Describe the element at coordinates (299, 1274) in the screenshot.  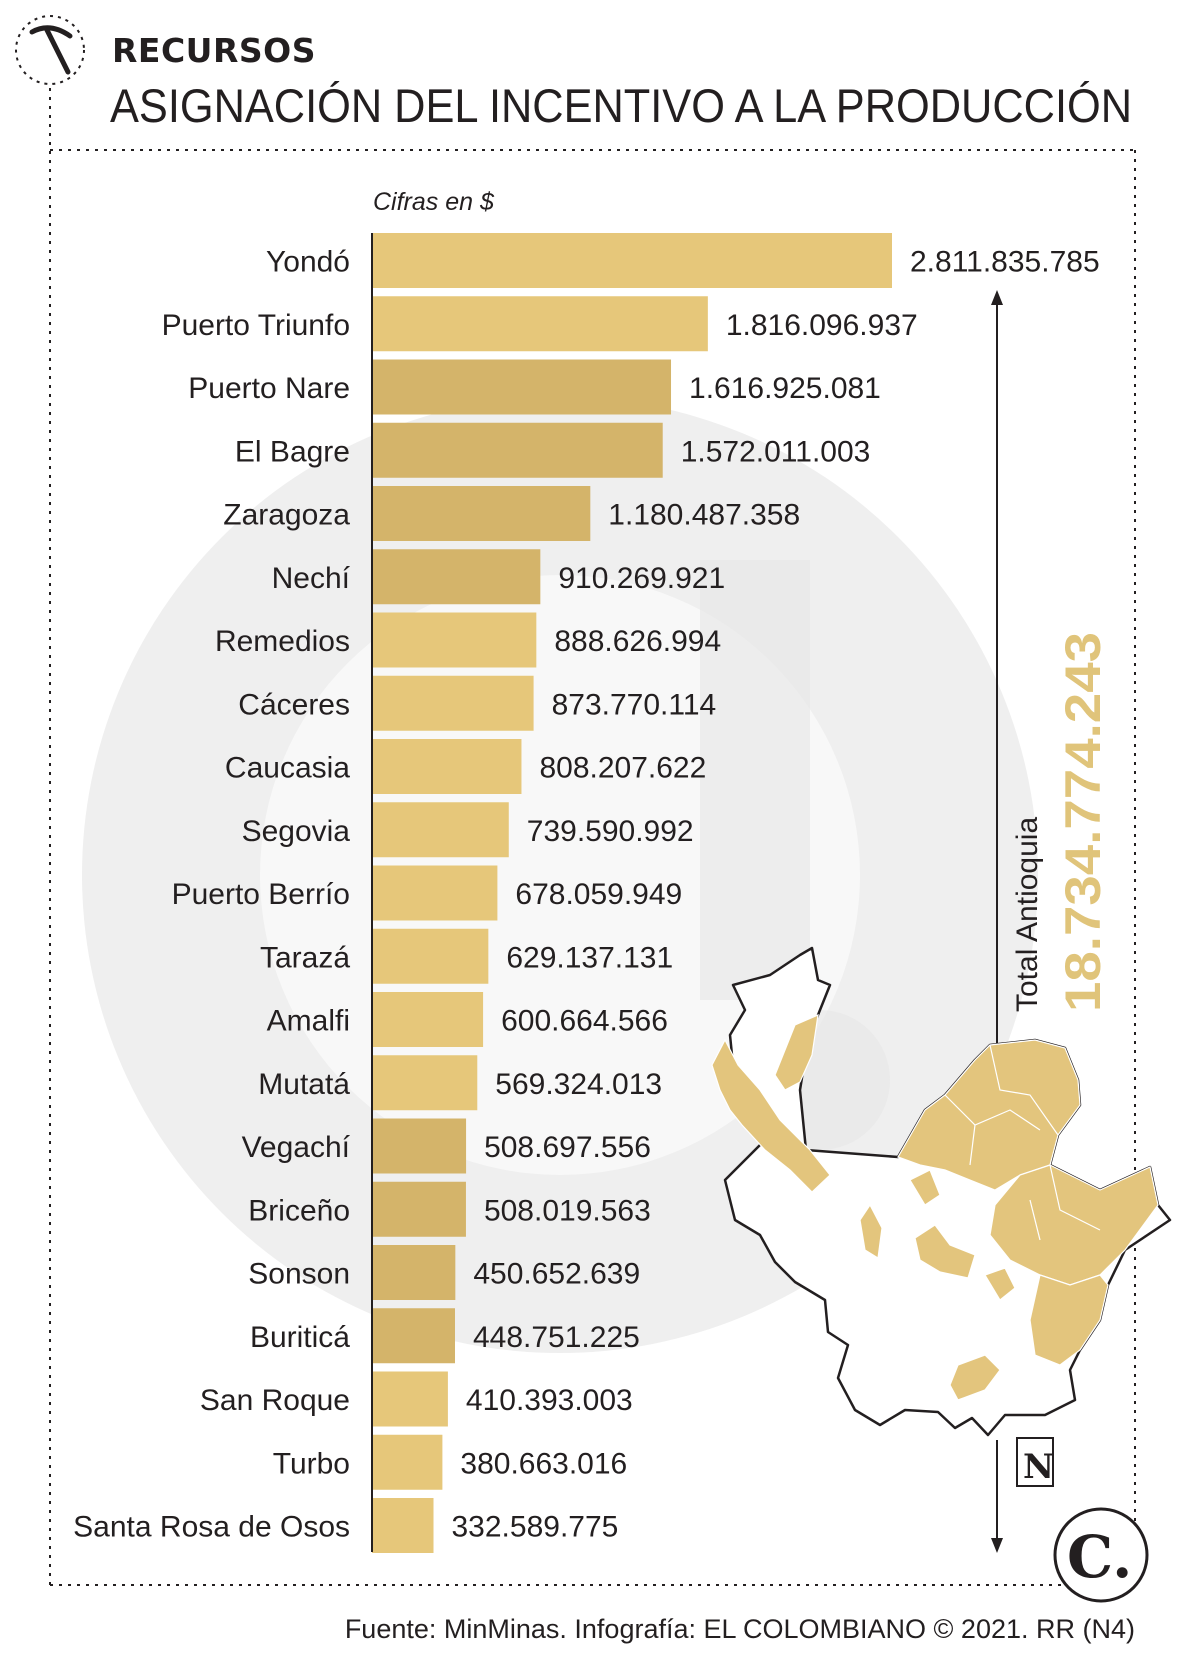
I see `category-label: Sonson` at that location.